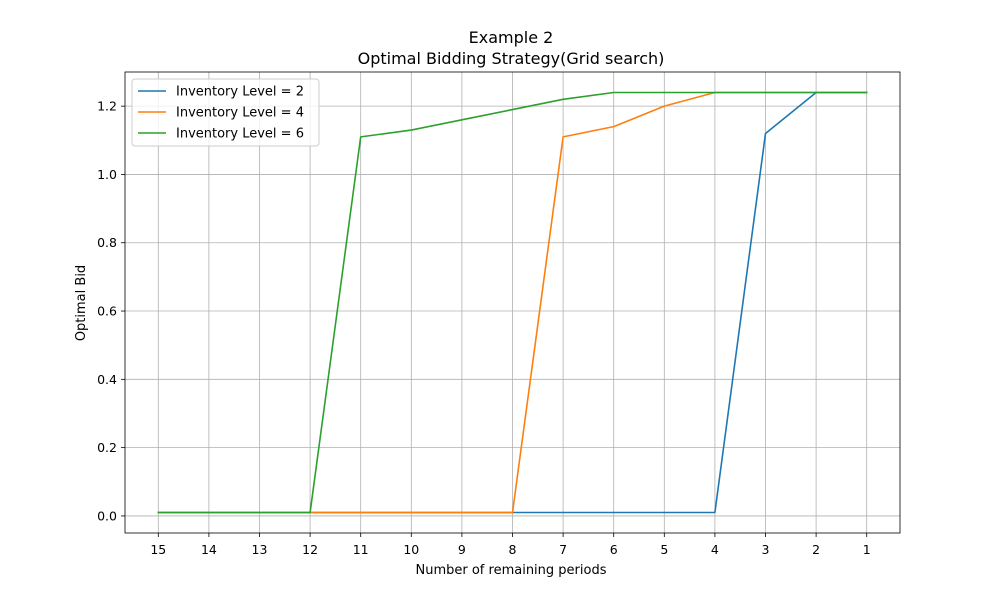 This screenshot has width=1000, height=600. I want to click on x-tick-label: 4, so click(715, 549).